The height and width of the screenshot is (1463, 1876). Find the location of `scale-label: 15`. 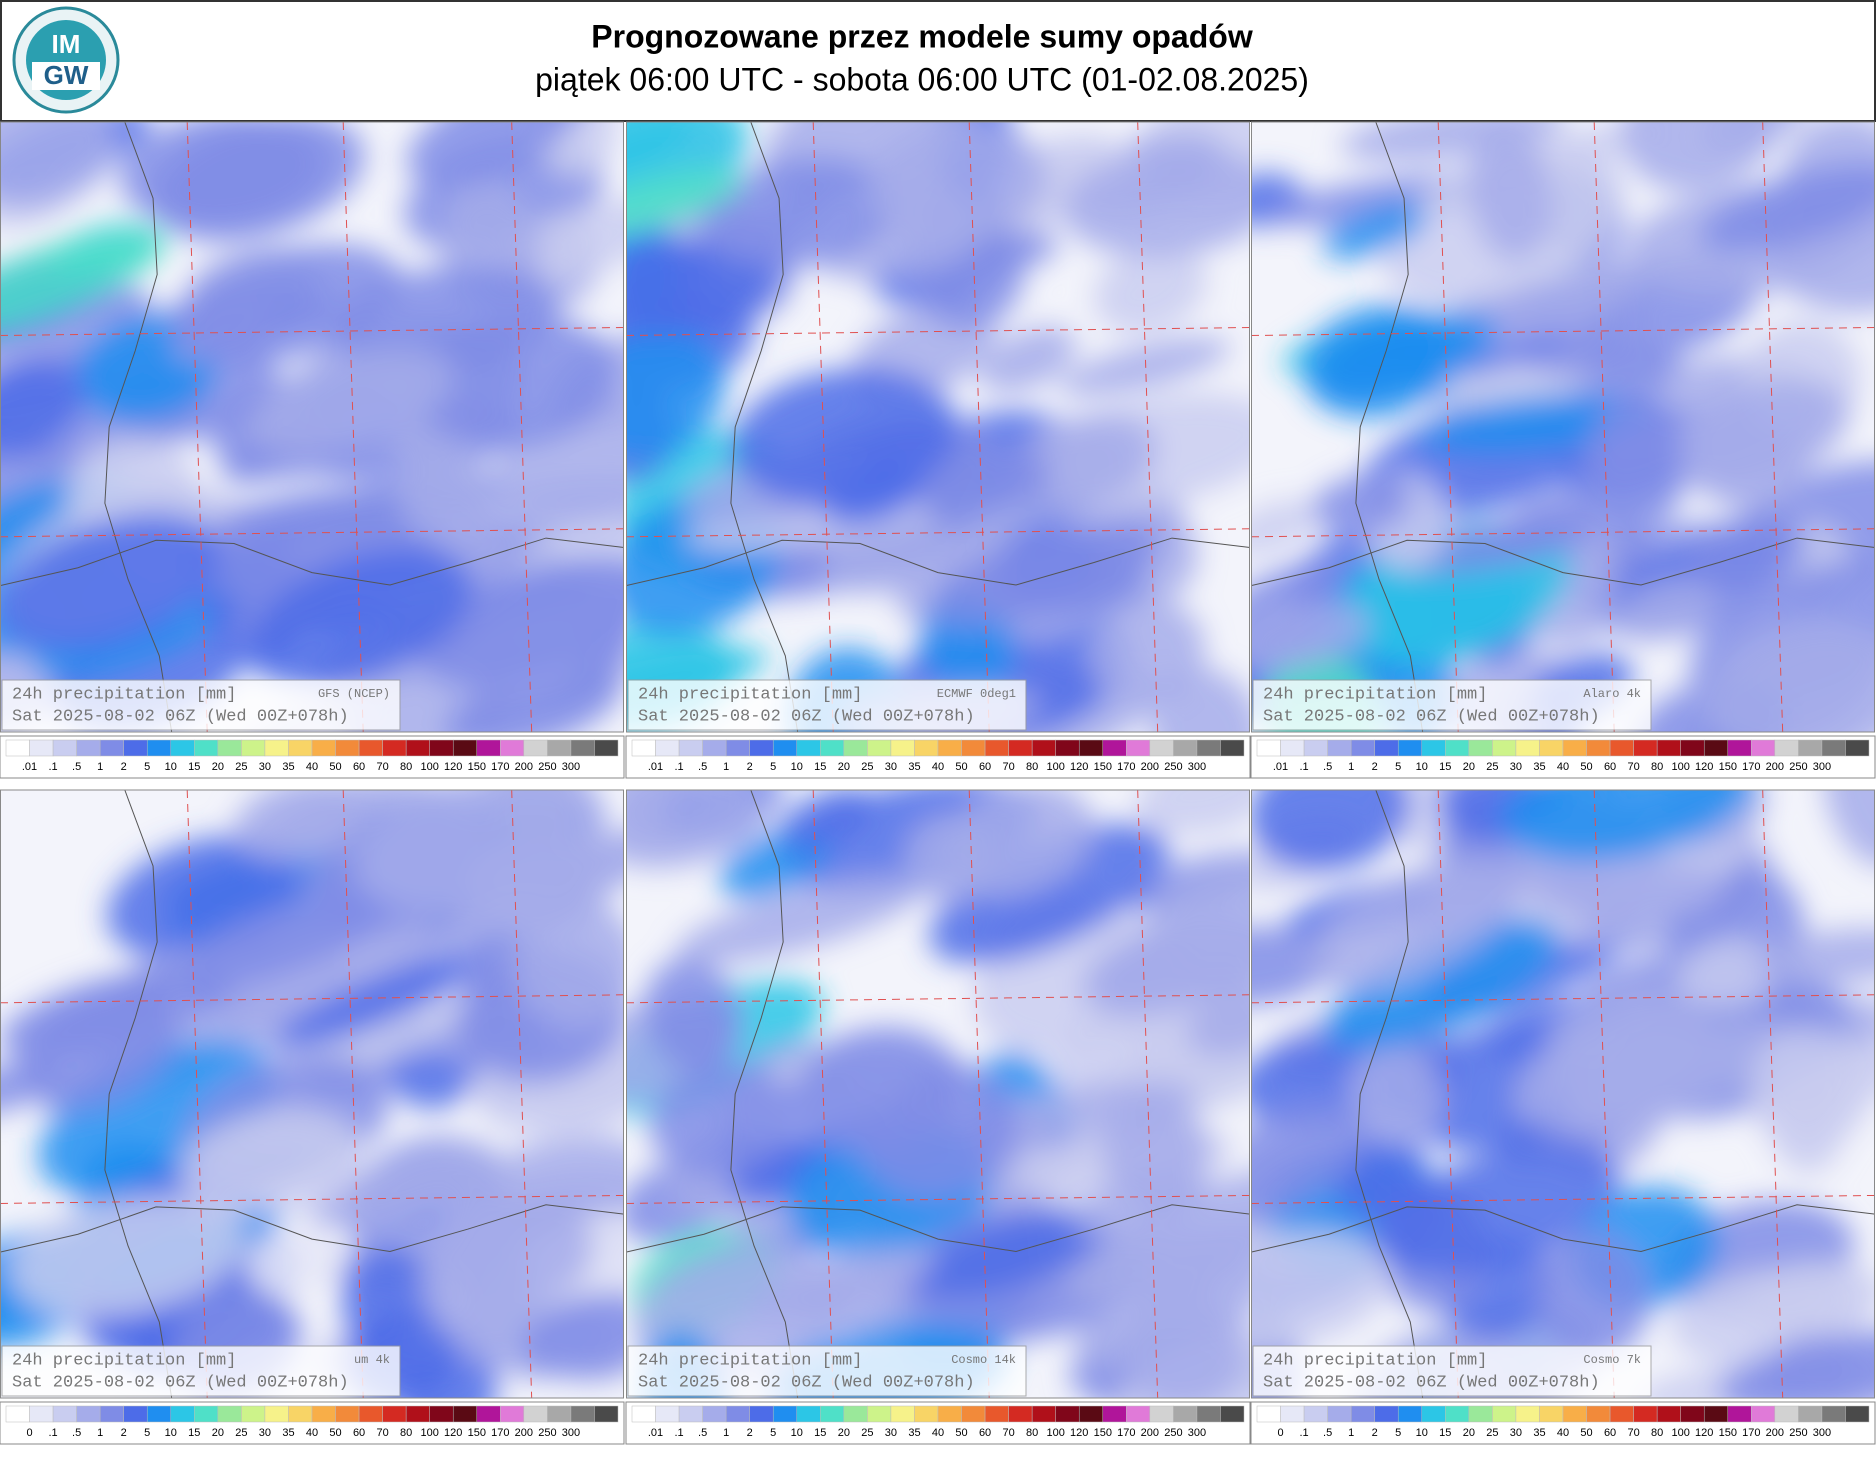

scale-label: 15 is located at coordinates (820, 767).